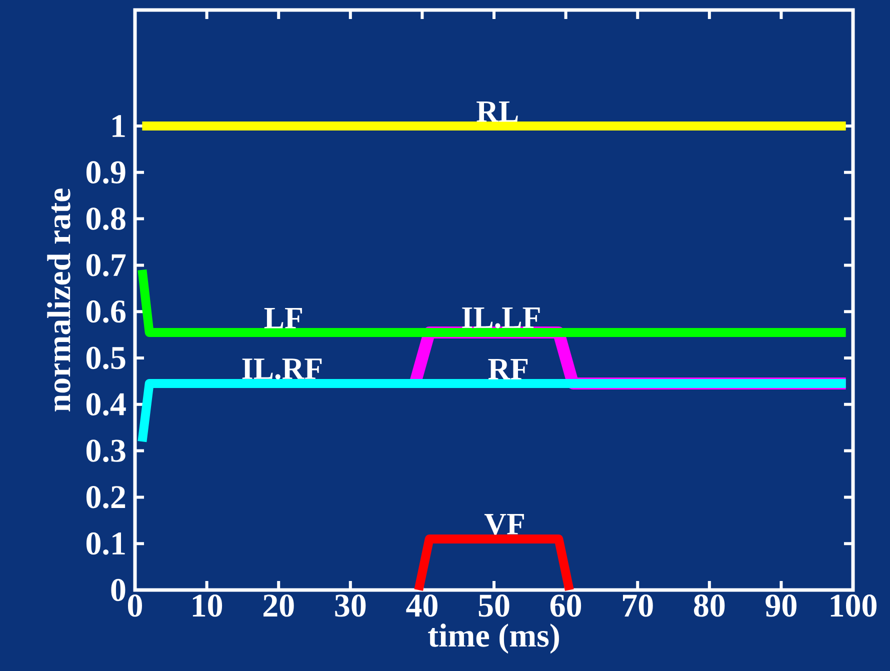 Image resolution: width=890 pixels, height=671 pixels. I want to click on y-tick-label: 0.2, so click(106, 497).